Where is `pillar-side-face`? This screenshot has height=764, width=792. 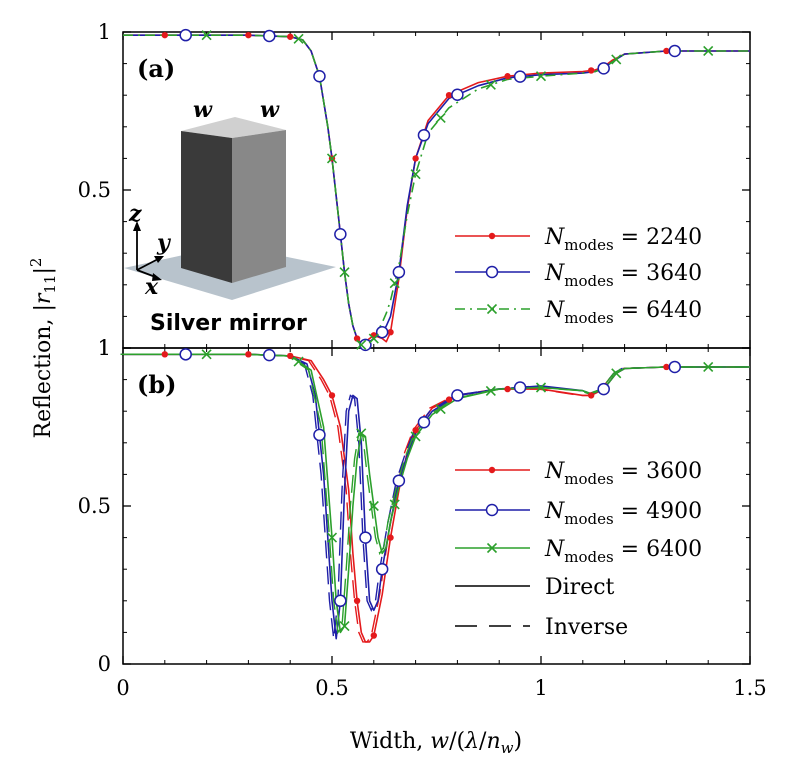
pillar-side-face is located at coordinates (259, 206).